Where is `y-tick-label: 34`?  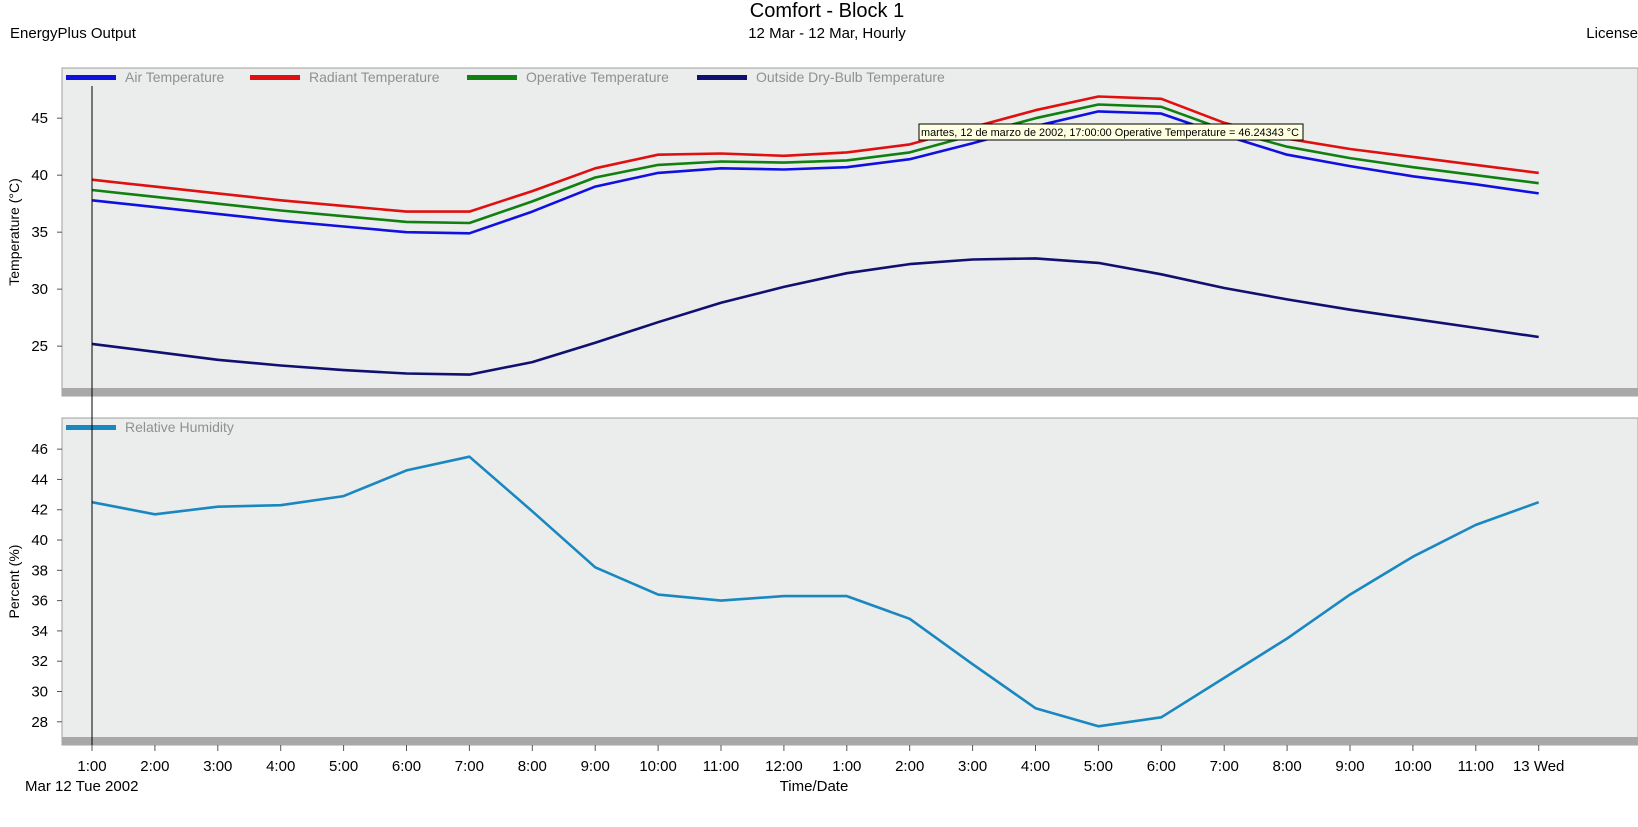
y-tick-label: 34 is located at coordinates (39, 631).